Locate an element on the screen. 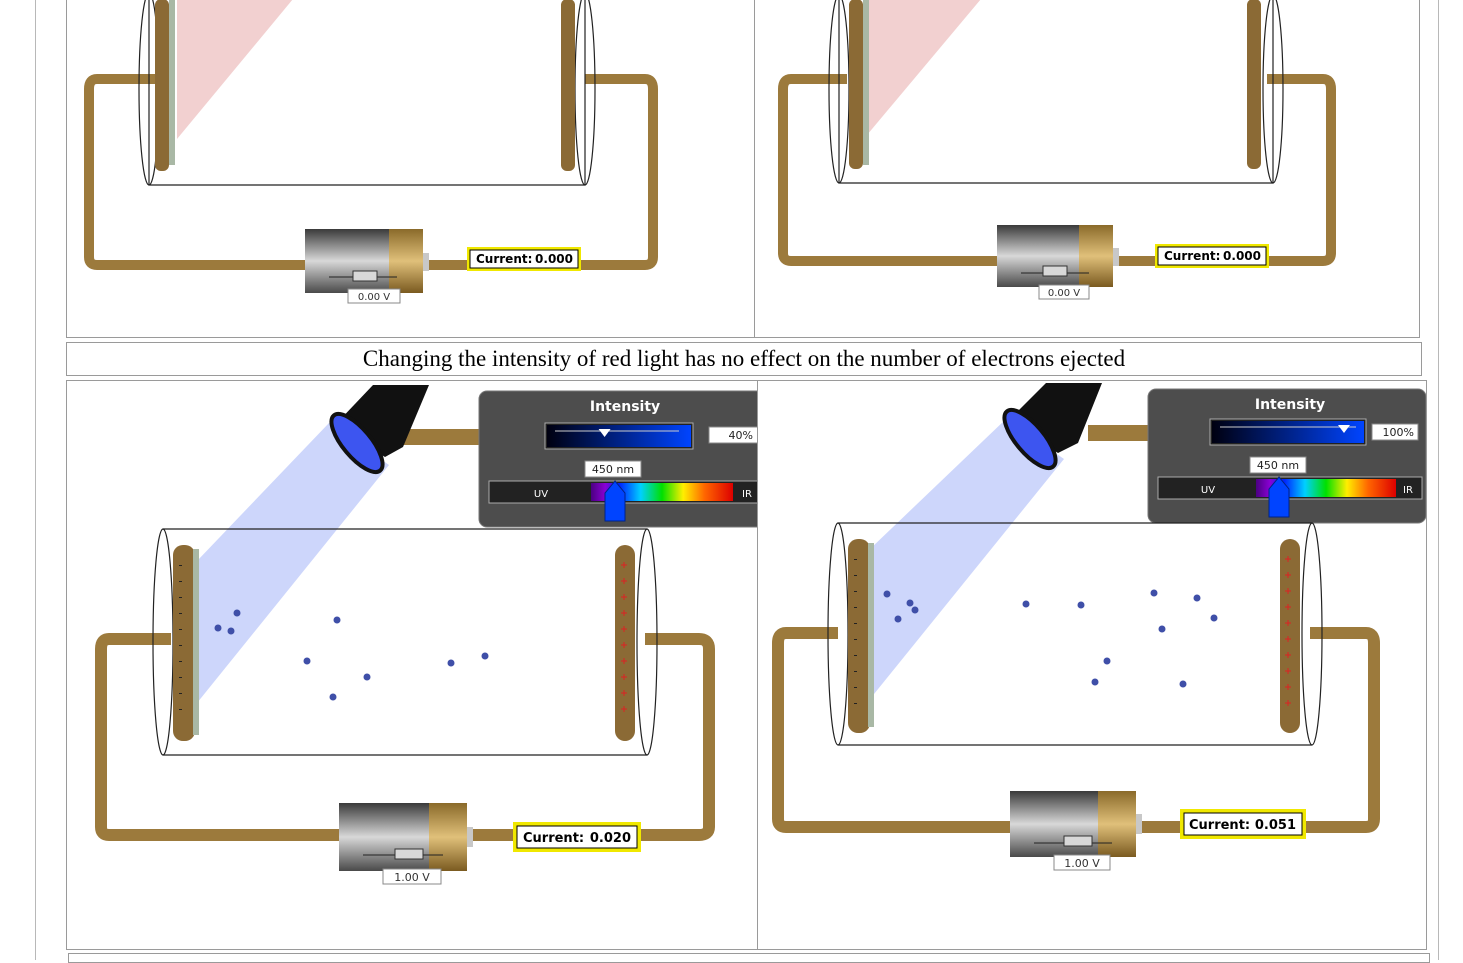  page-border-right is located at coordinates (1438, 480).